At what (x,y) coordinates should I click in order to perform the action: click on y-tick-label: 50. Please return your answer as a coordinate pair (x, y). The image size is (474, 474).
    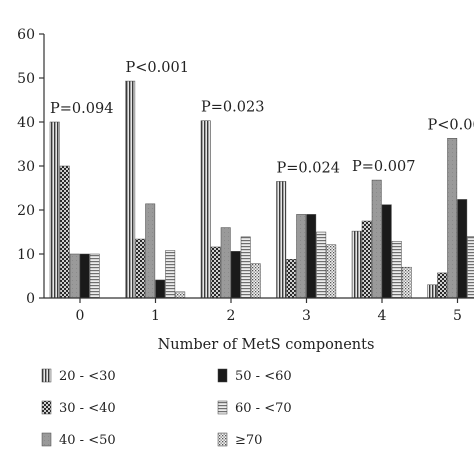
    Looking at the image, I should click on (26, 79).